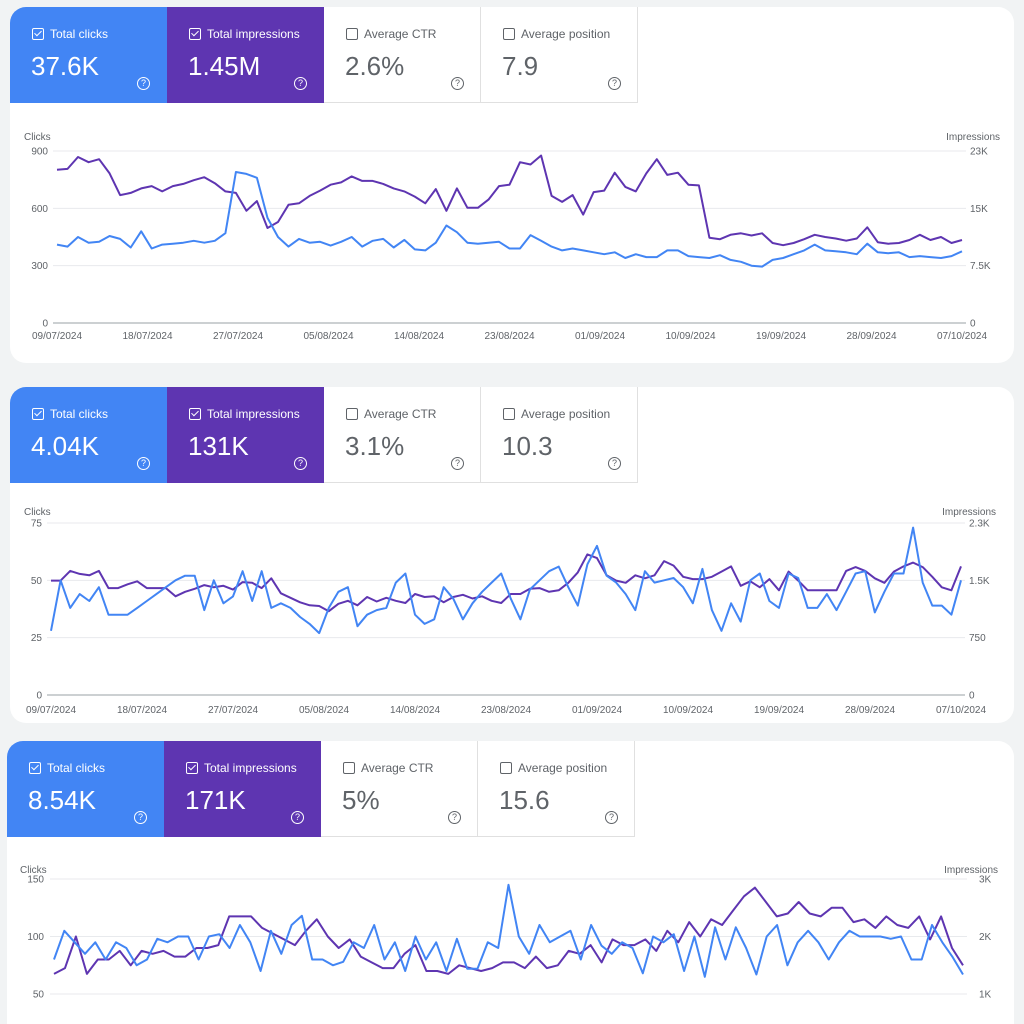 The width and height of the screenshot is (1024, 1024). What do you see at coordinates (35, 880) in the screenshot?
I see `y-tick-left: 150` at bounding box center [35, 880].